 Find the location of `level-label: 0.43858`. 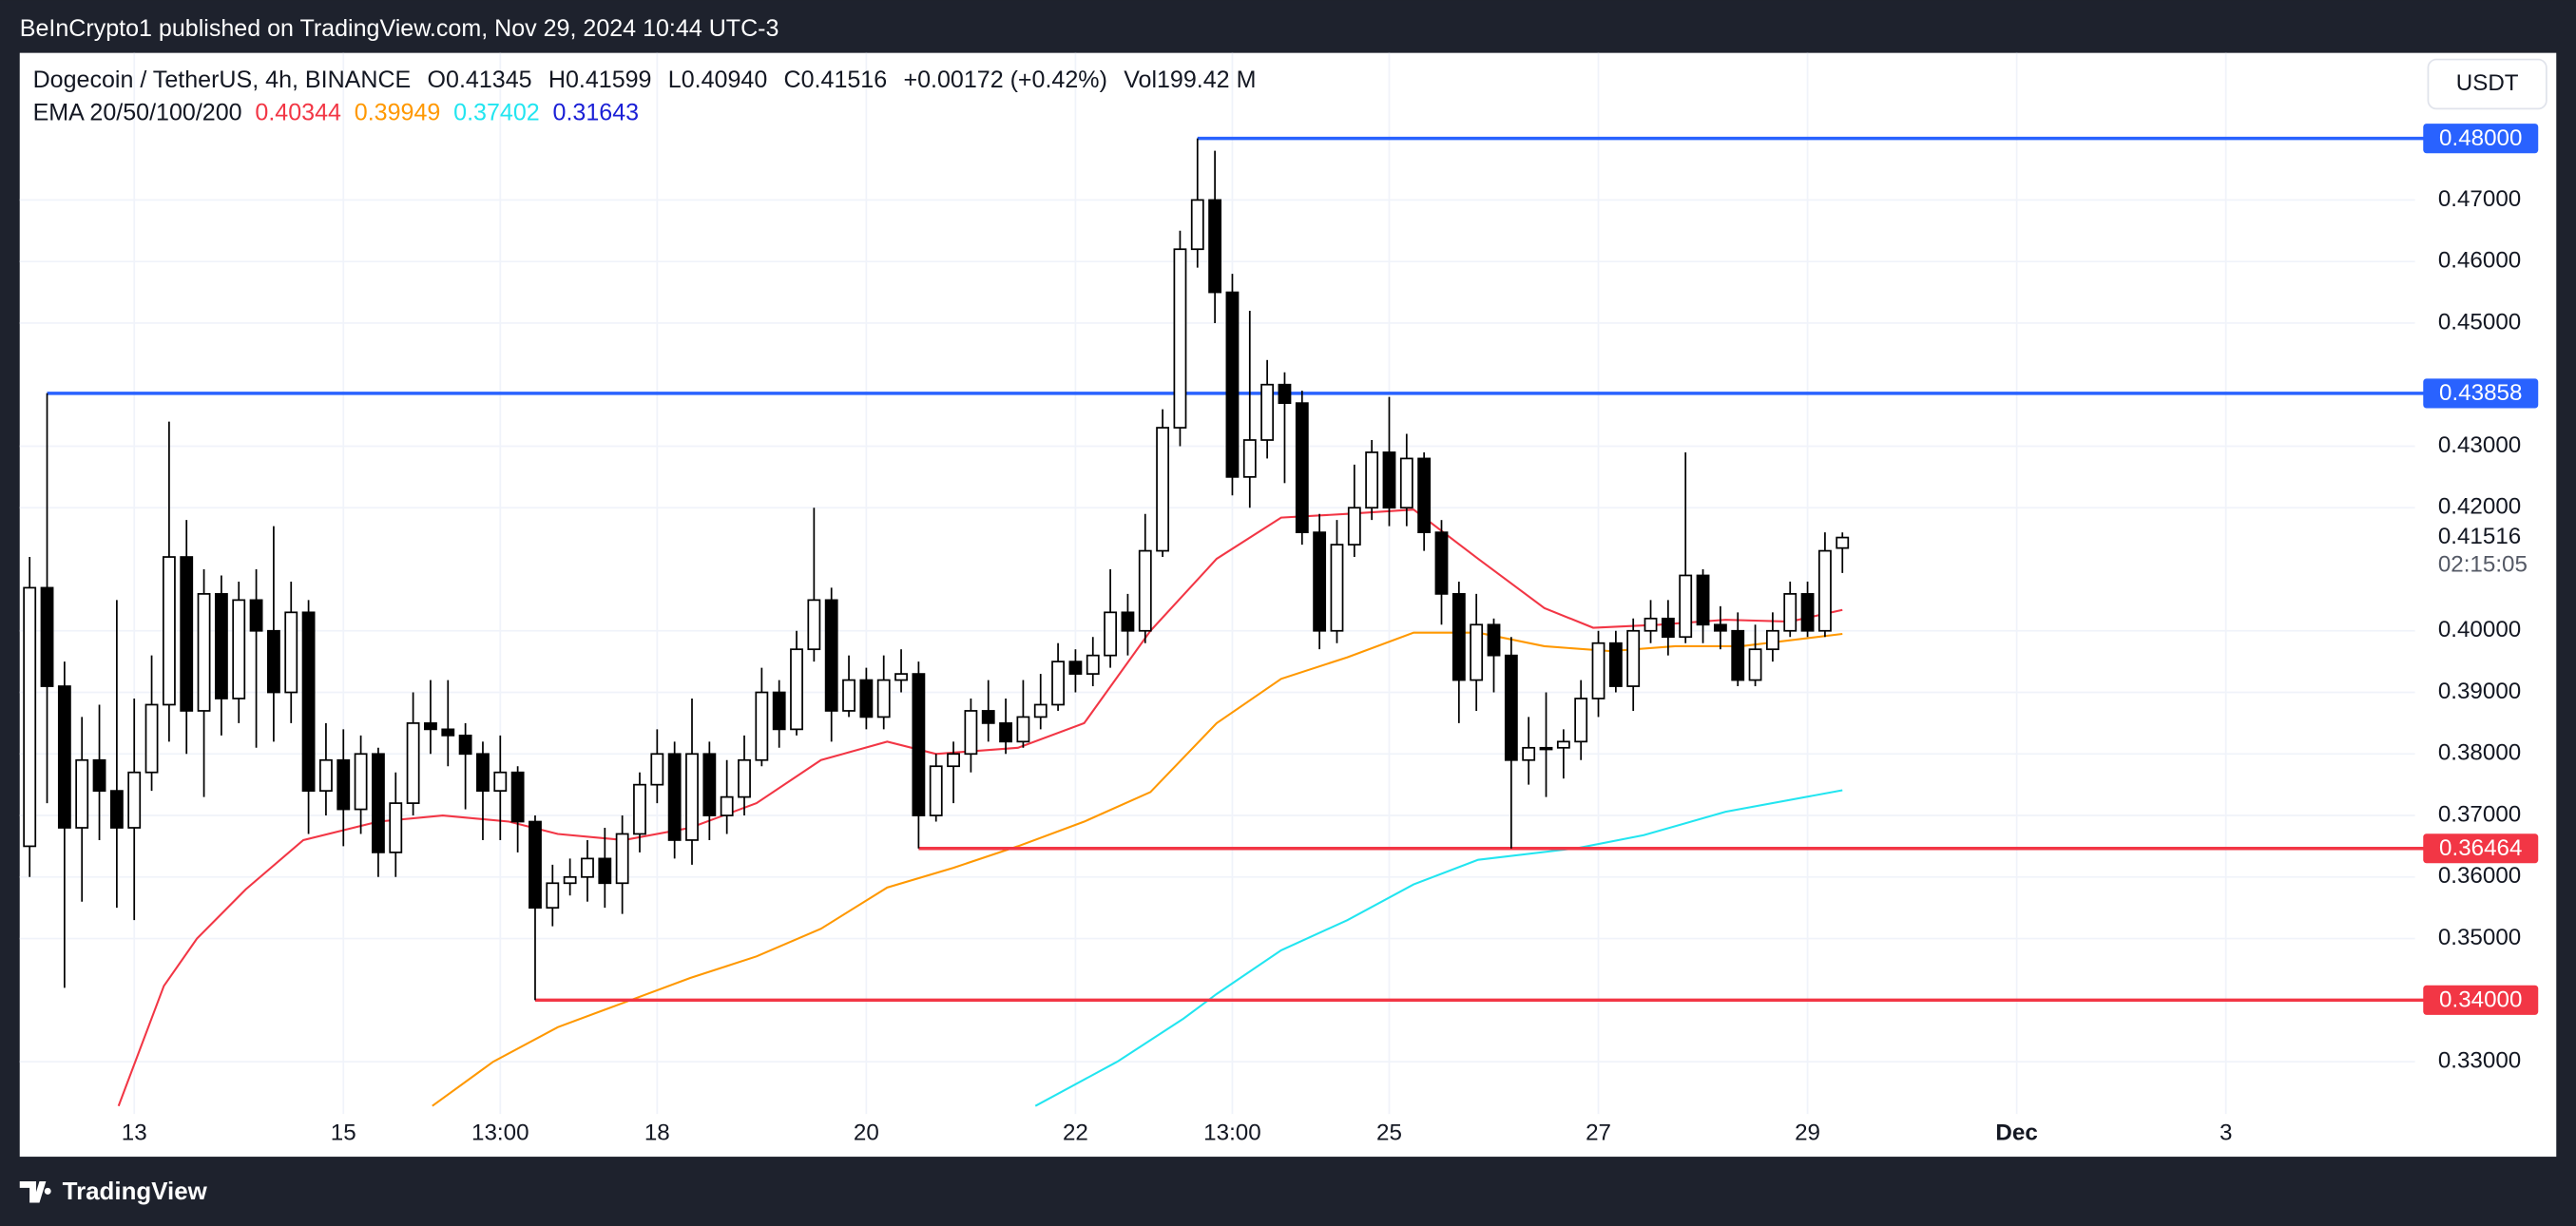

level-label: 0.43858 is located at coordinates (2481, 393).